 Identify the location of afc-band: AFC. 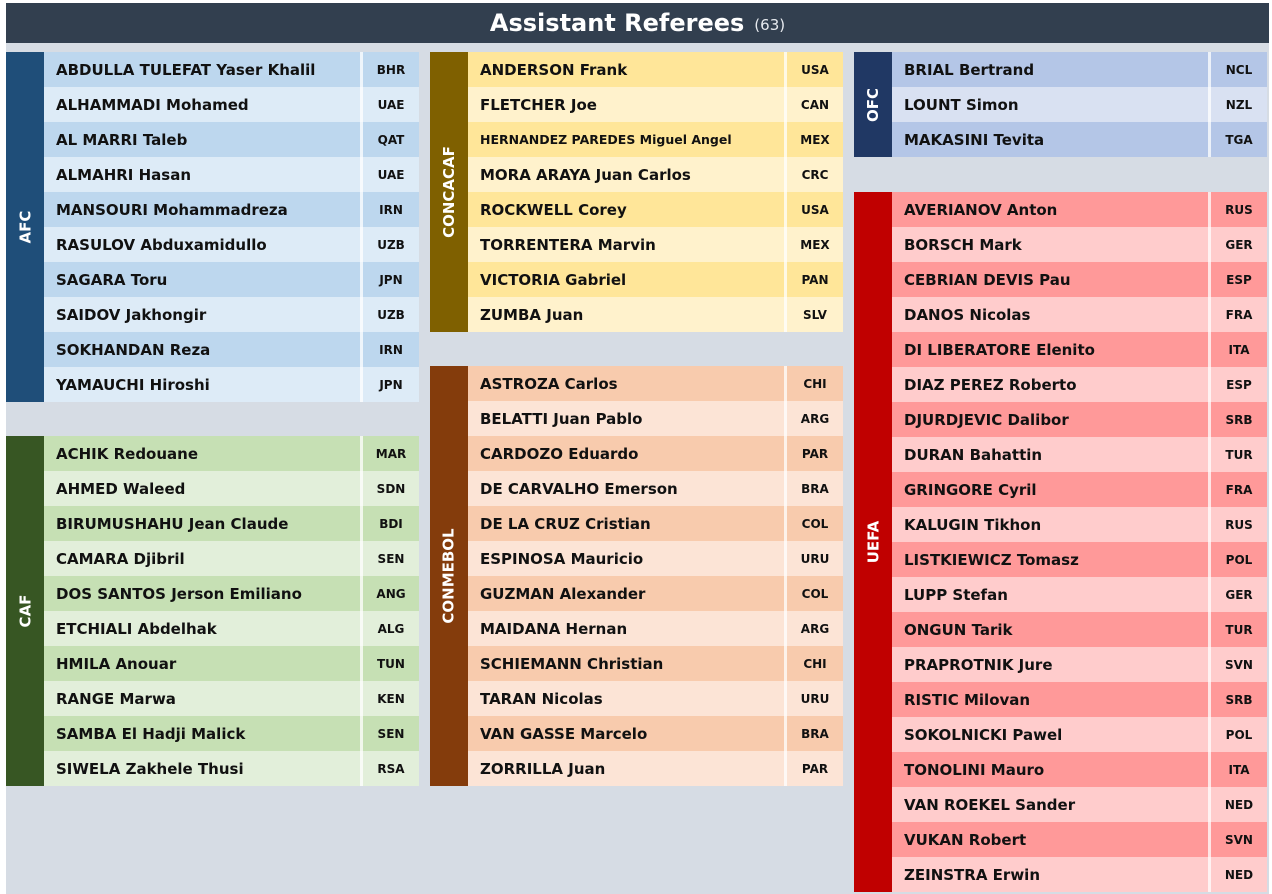
(25, 227).